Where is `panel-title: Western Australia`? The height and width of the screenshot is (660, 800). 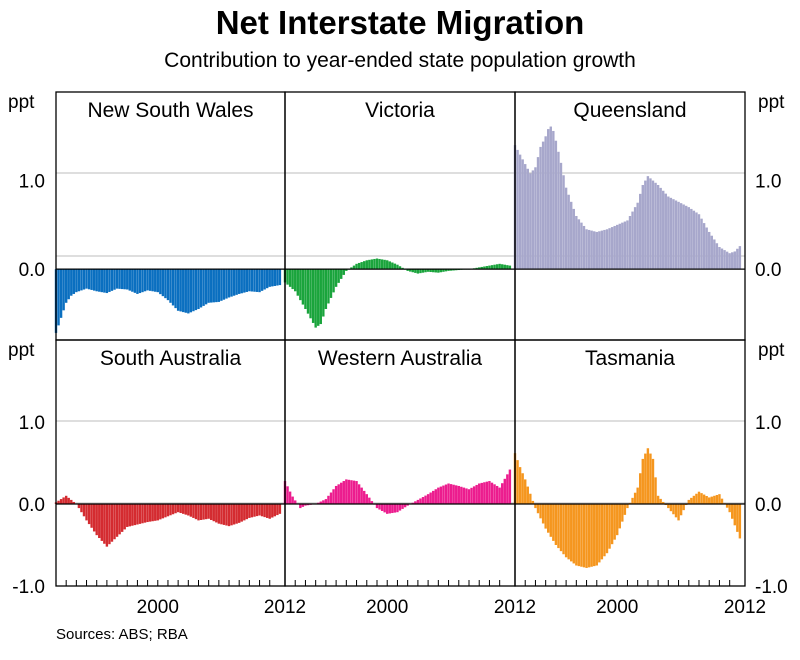
panel-title: Western Australia is located at coordinates (400, 358).